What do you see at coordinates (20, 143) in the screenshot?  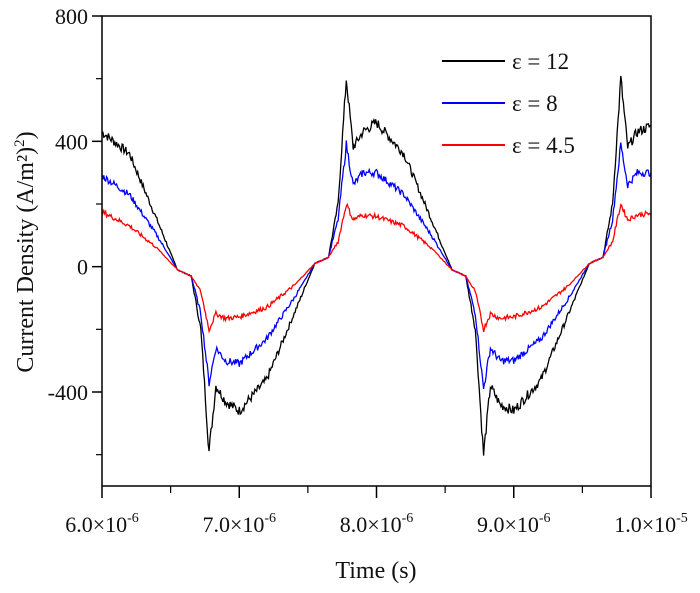 I see `y-axis-label-superscript: 2` at bounding box center [20, 143].